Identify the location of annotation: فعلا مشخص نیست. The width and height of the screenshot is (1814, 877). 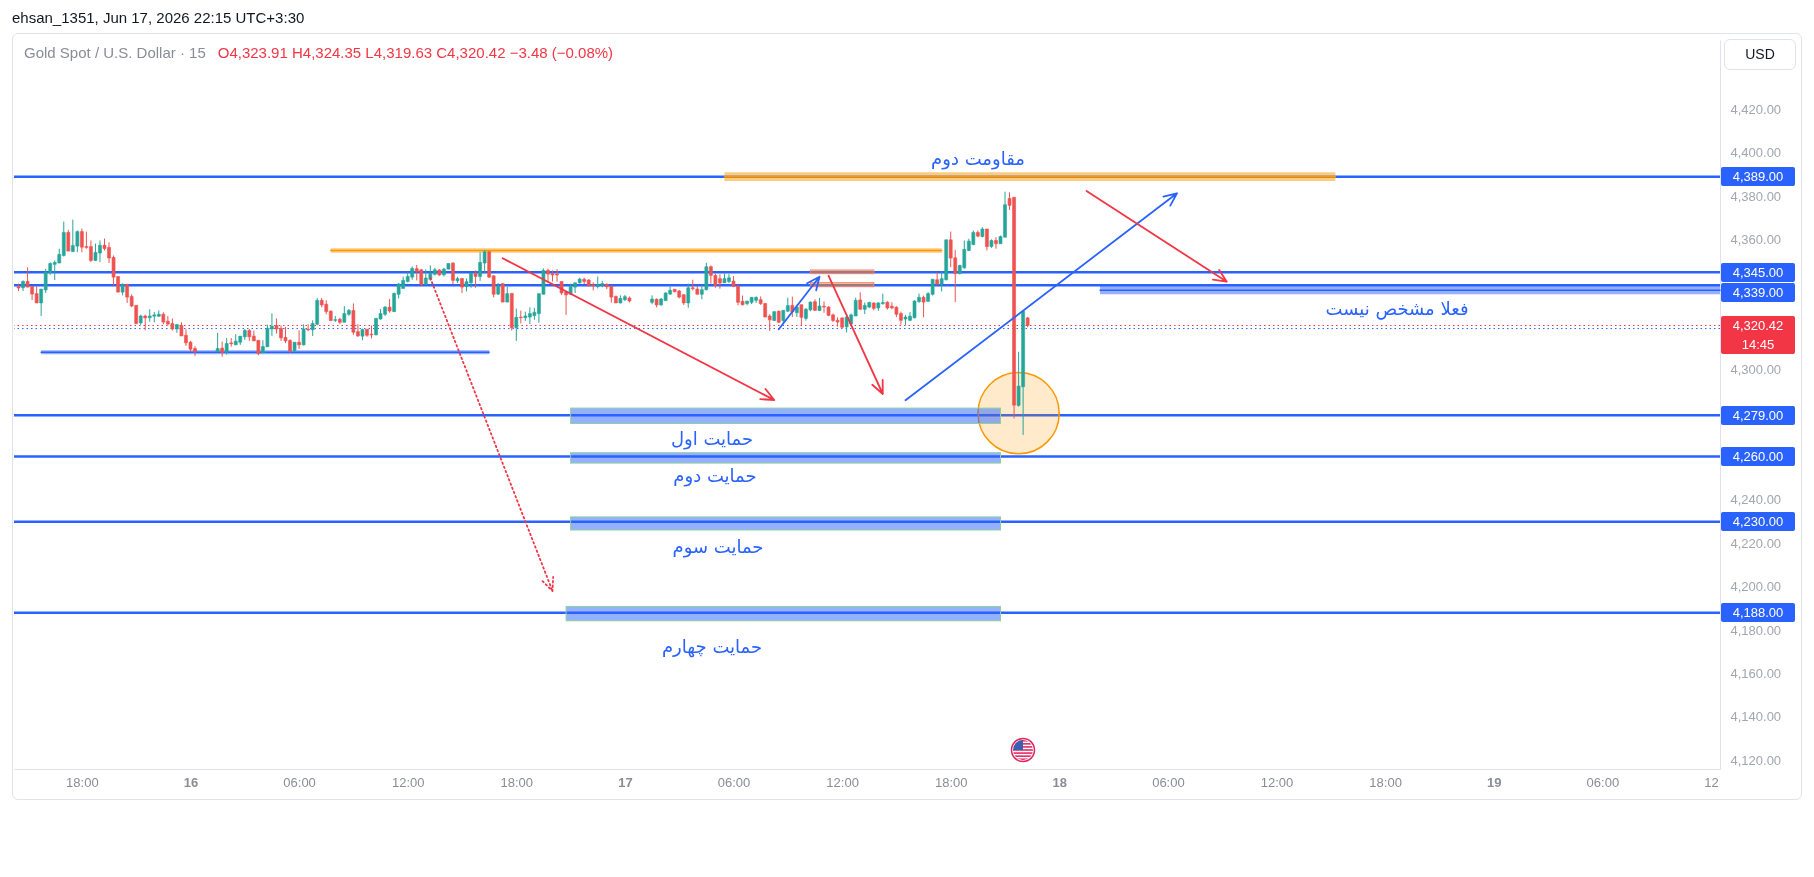
(1397, 309).